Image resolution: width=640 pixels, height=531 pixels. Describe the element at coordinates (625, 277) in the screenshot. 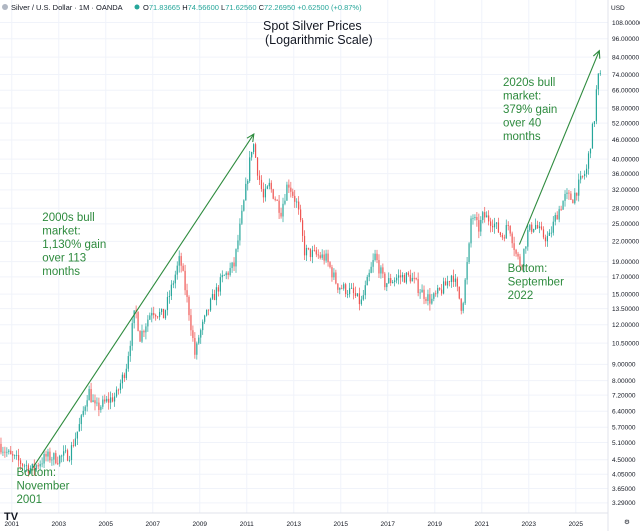

I see `y-tick-label: 17.00000` at that location.